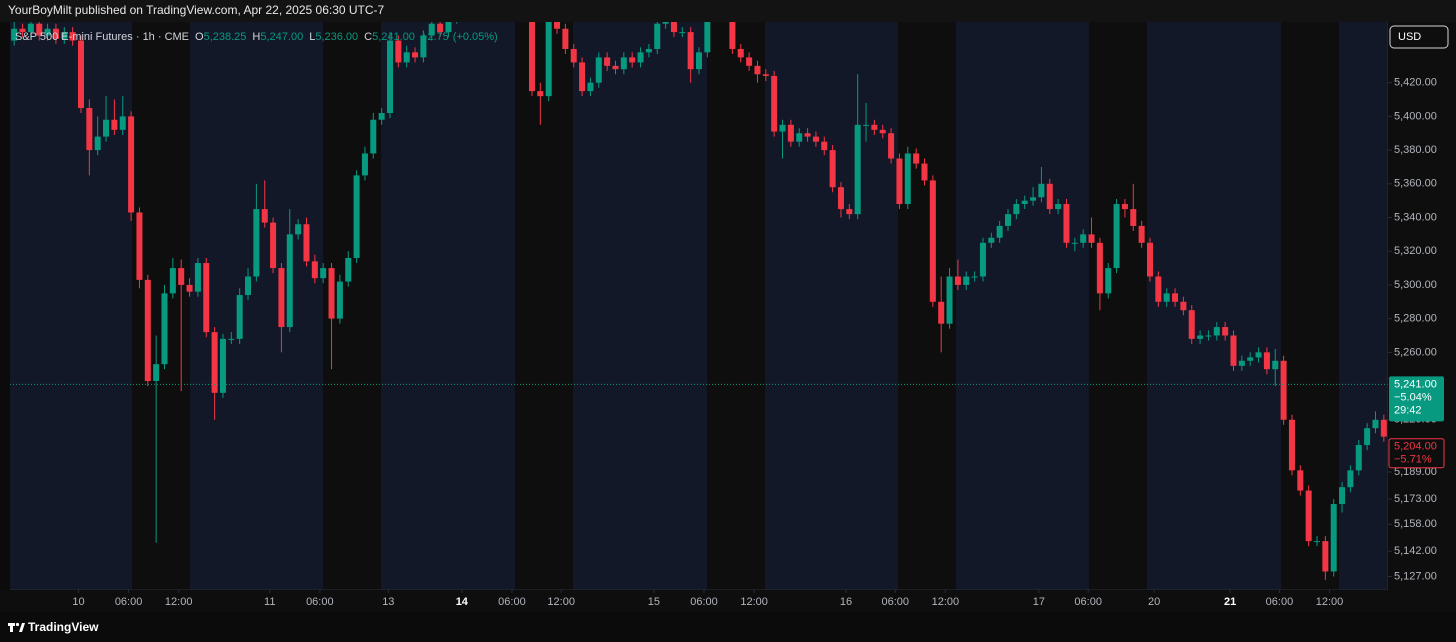 Image resolution: width=1456 pixels, height=642 pixels. Describe the element at coordinates (281, 37) in the screenshot. I see `legend-high: 5,247.00` at that location.